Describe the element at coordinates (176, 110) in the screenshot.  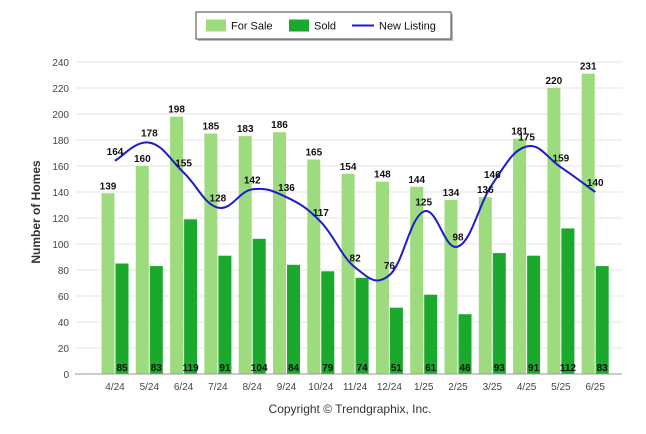
I see `for-sale-value-label: 198` at that location.